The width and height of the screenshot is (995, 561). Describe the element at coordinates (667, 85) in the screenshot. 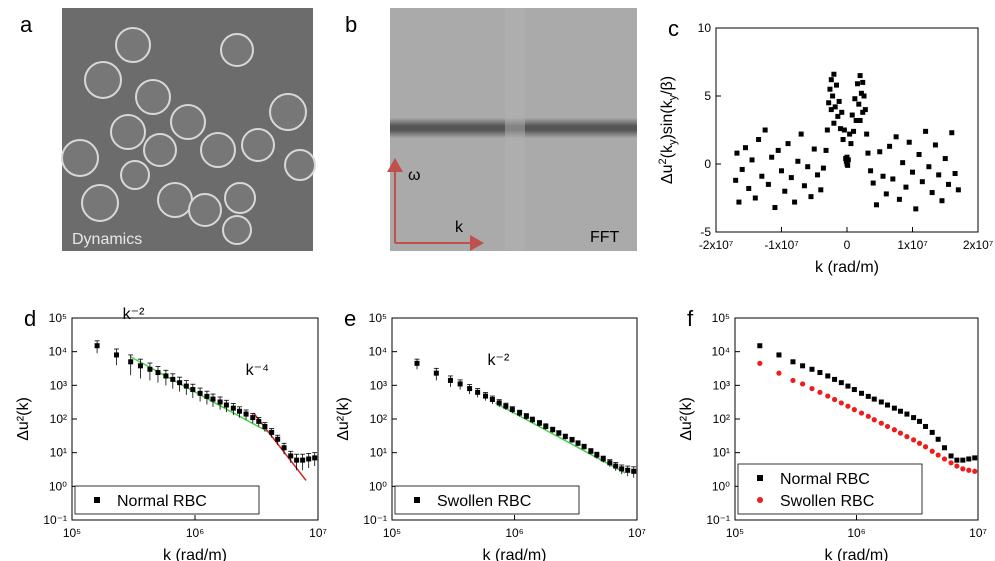

I see `label-part: /β)` at that location.